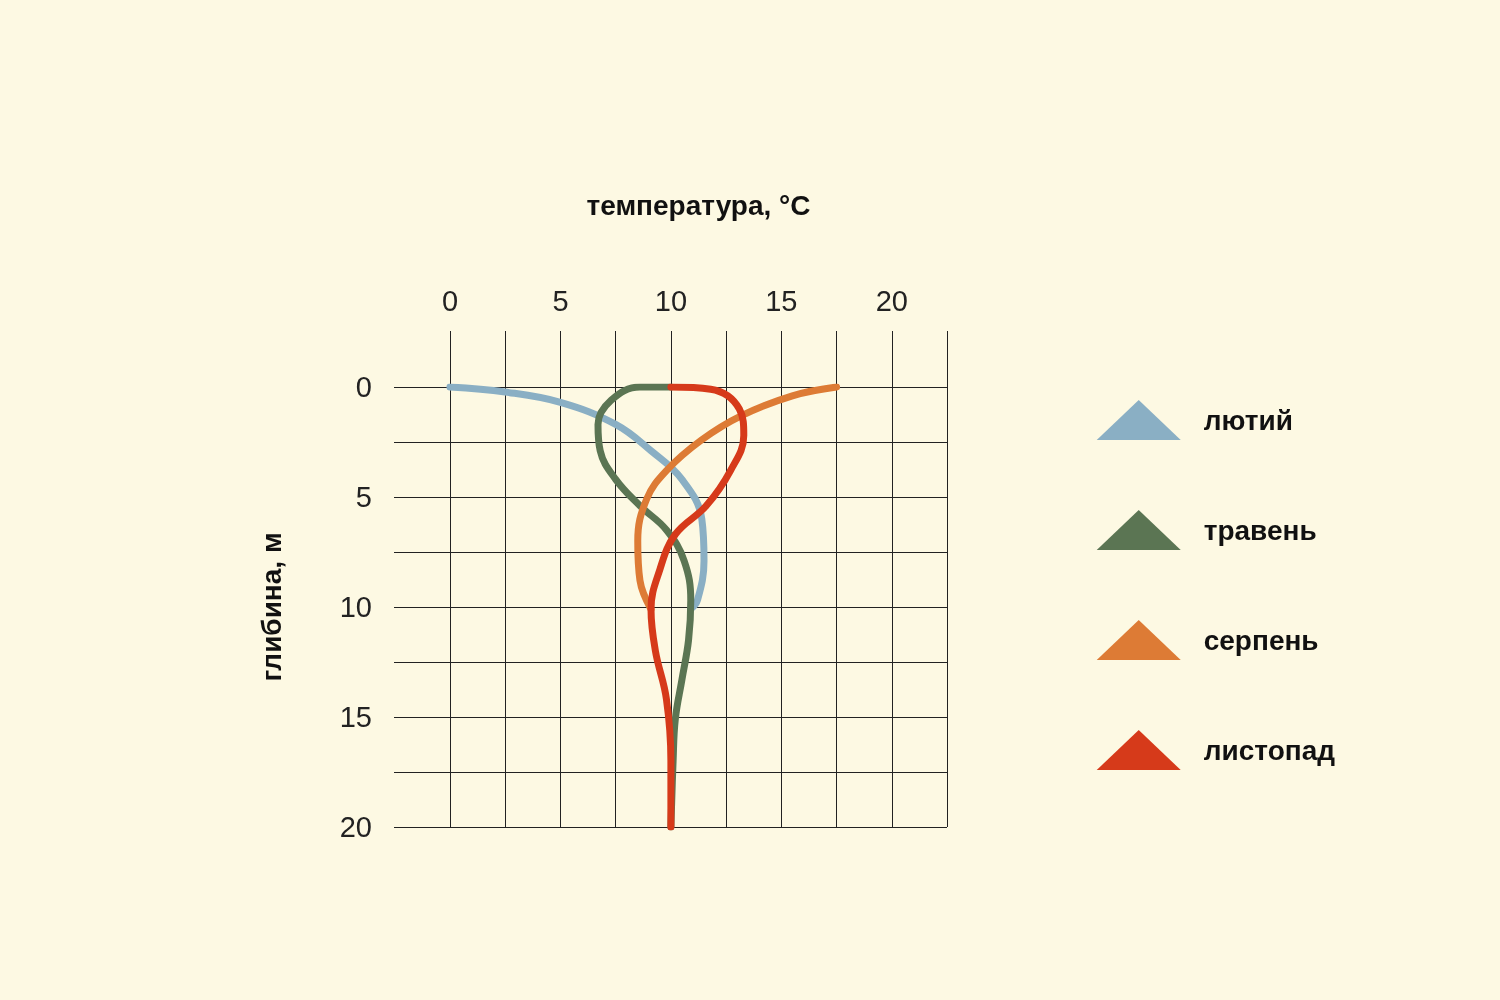  I want to click on y-tick-label: 0, so click(363, 387).